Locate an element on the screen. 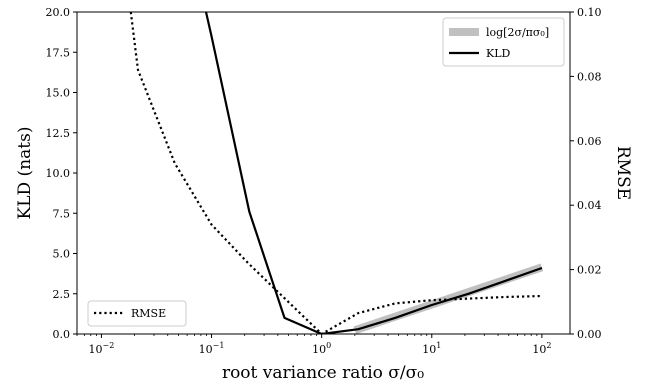  x-axis-label: root variance ratio σ/σ₀ is located at coordinates (323, 373).